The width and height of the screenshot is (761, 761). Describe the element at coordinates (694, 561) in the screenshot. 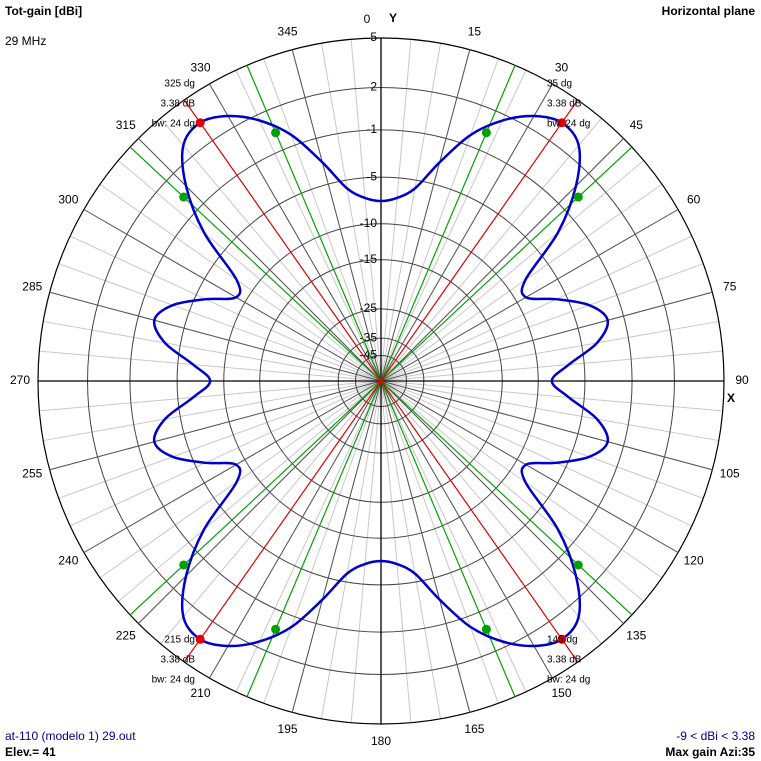

I see `angle-tick-label: 120` at that location.